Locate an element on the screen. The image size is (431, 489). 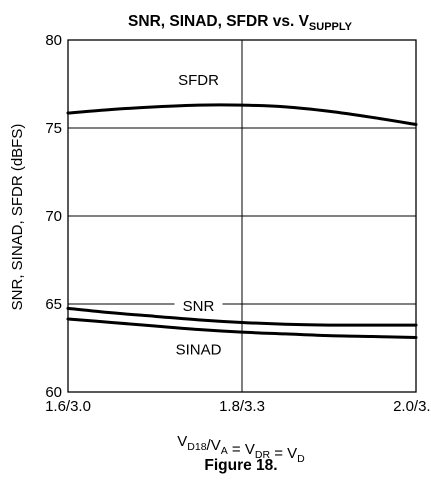
series-line-sfdr is located at coordinates (242, 114).